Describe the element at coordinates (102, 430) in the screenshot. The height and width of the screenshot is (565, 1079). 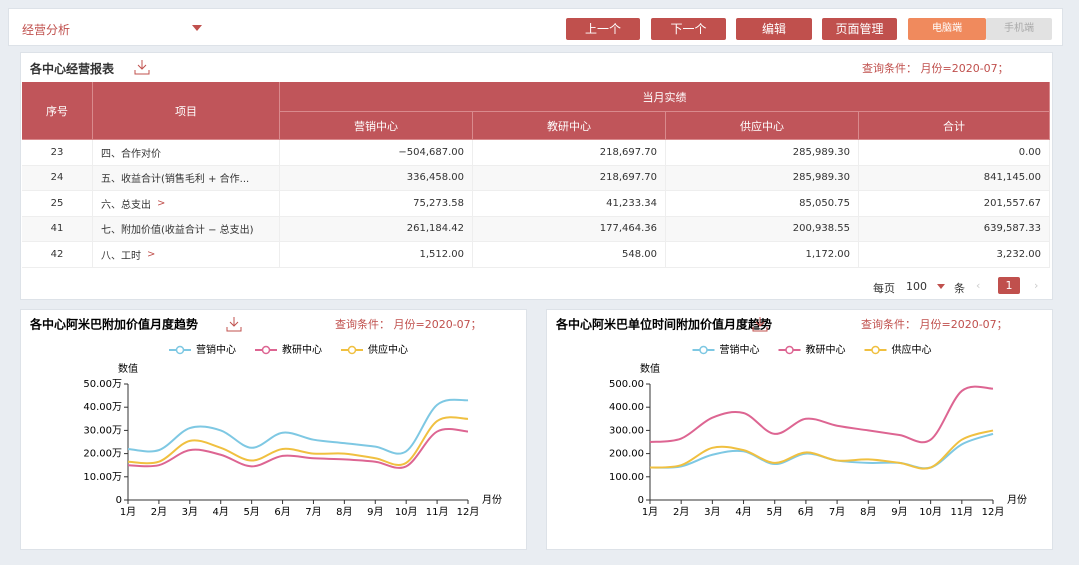
I see `y-tick-label: 30.00万` at that location.